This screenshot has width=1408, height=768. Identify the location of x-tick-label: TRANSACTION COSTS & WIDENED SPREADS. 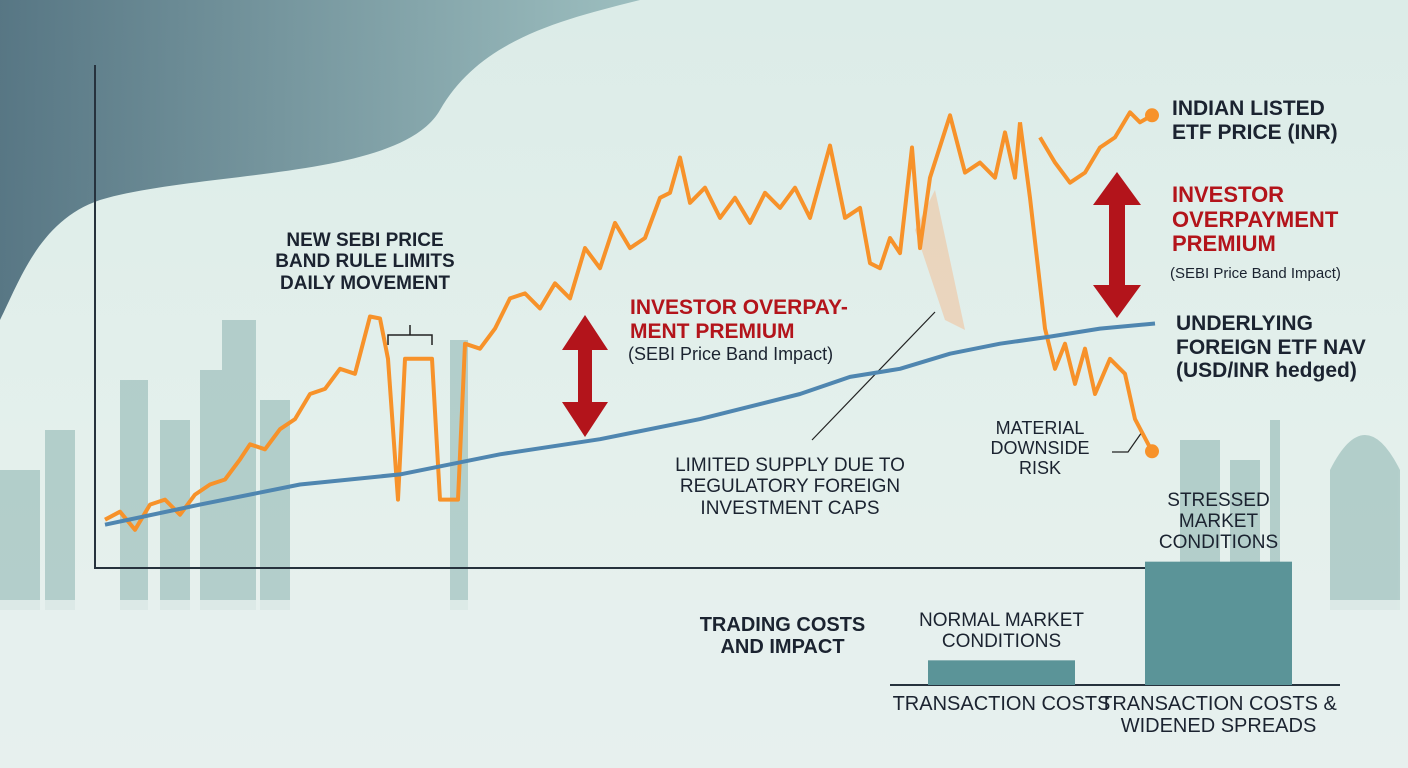
(1218, 715).